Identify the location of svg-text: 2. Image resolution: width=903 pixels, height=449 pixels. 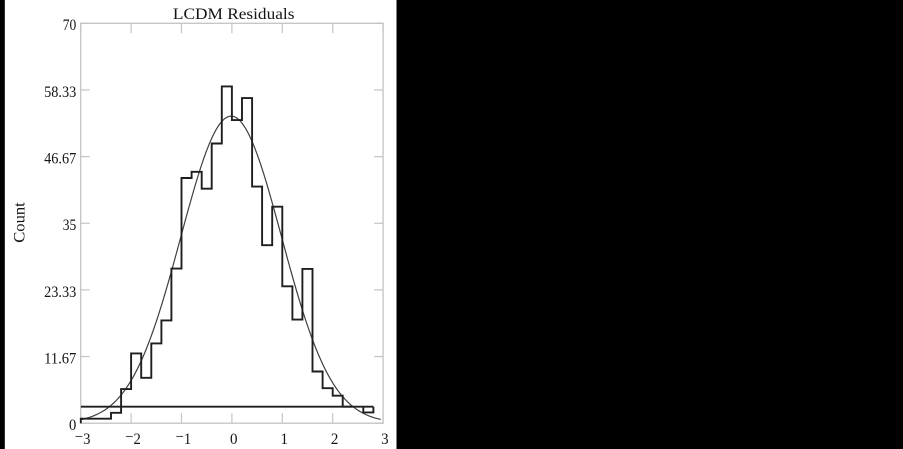
(335, 439).